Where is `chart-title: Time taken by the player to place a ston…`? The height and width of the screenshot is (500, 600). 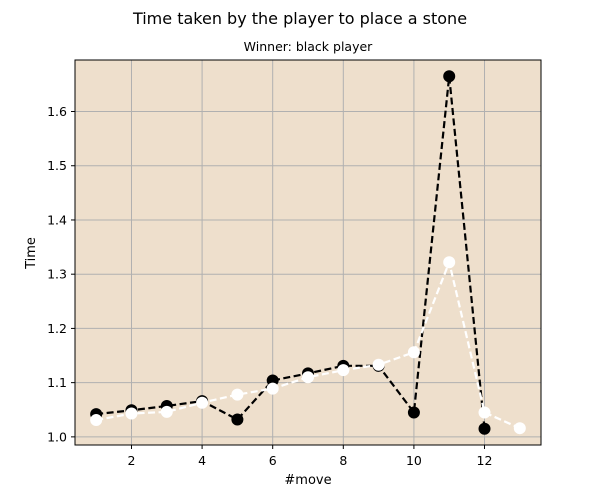
chart-title: Time taken by the player to place a ston… is located at coordinates (299, 18).